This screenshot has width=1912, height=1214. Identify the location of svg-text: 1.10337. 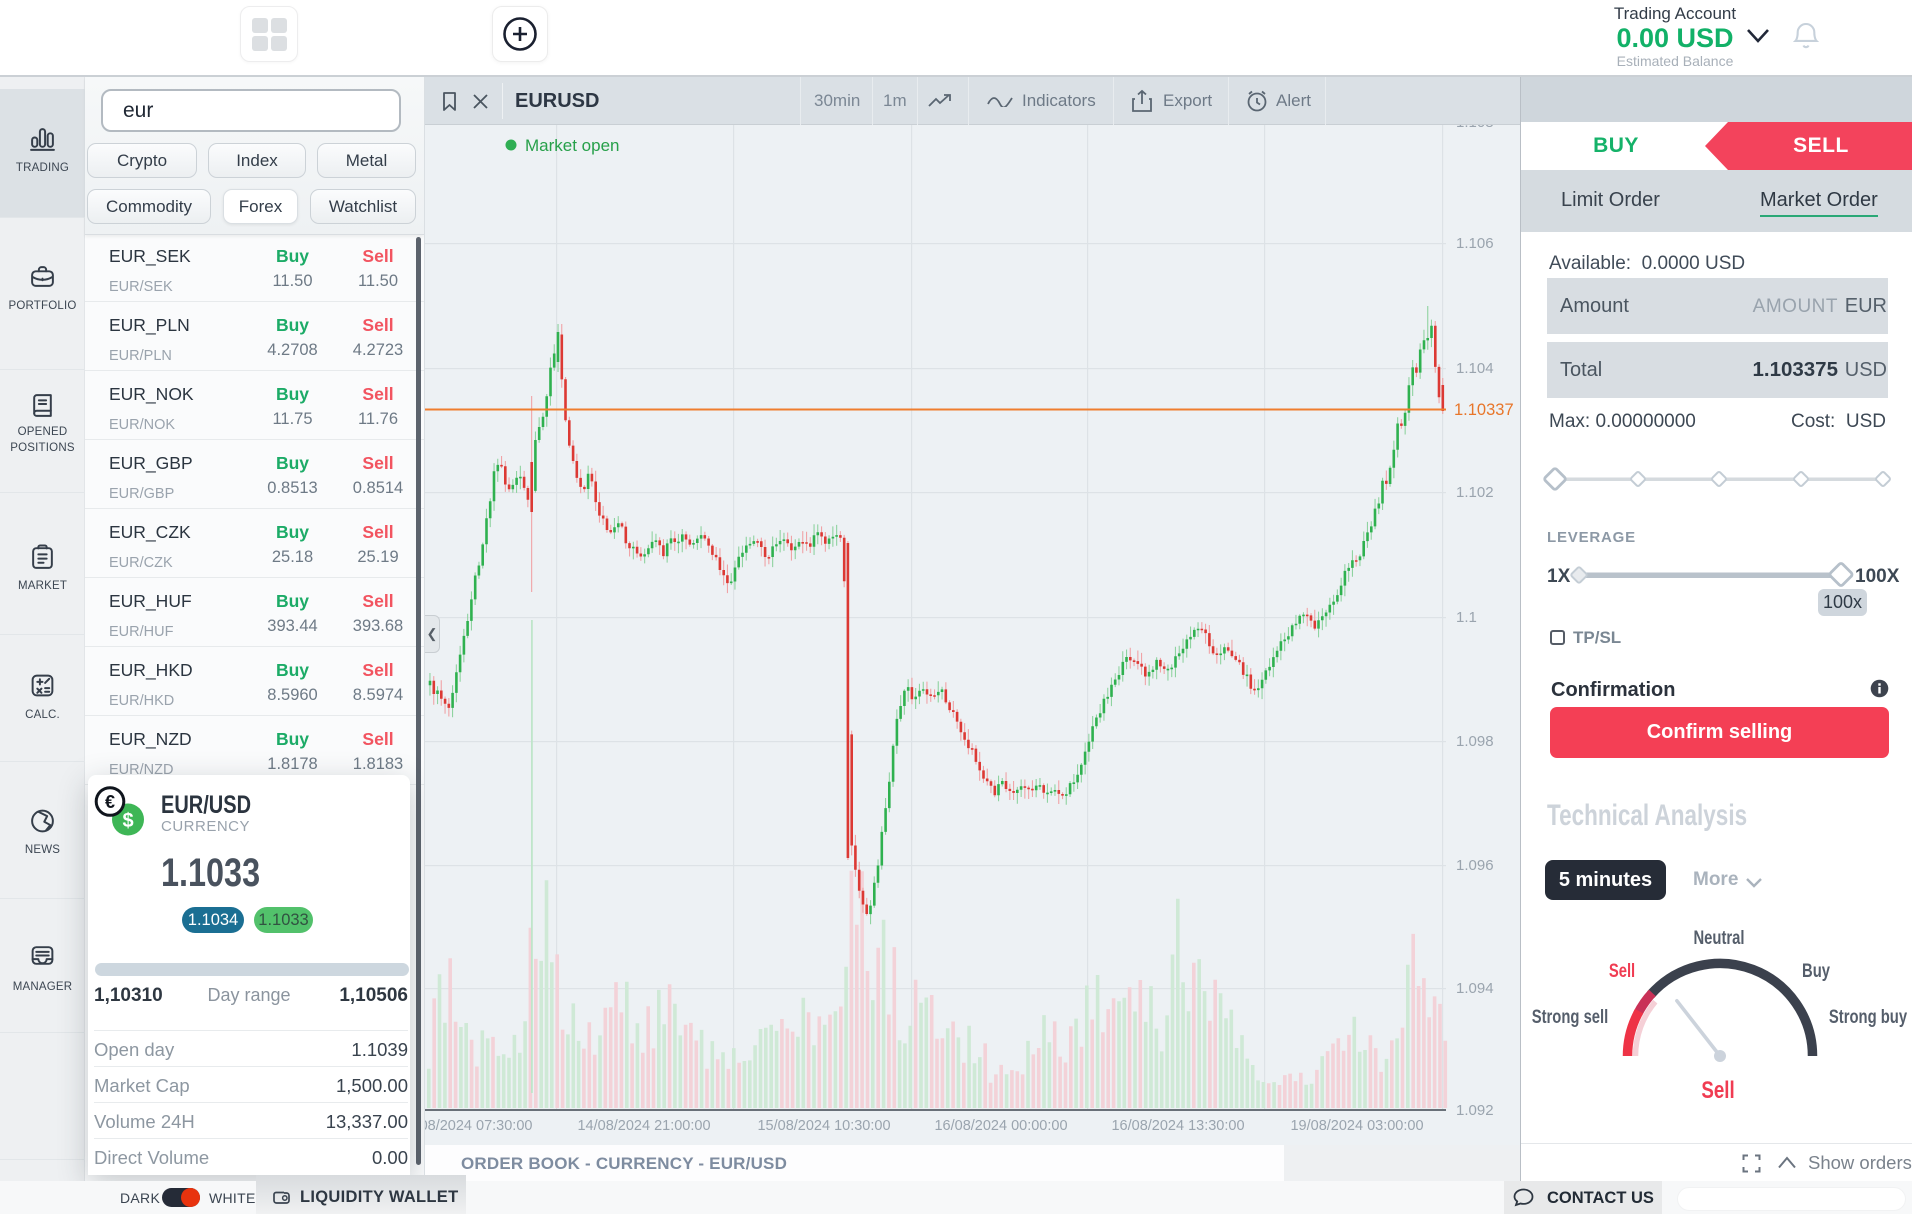
(1484, 410).